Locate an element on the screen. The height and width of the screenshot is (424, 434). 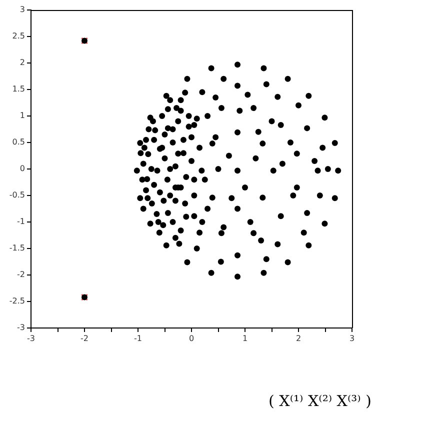
y-tick-label: -2.5 is located at coordinates (17, 301).